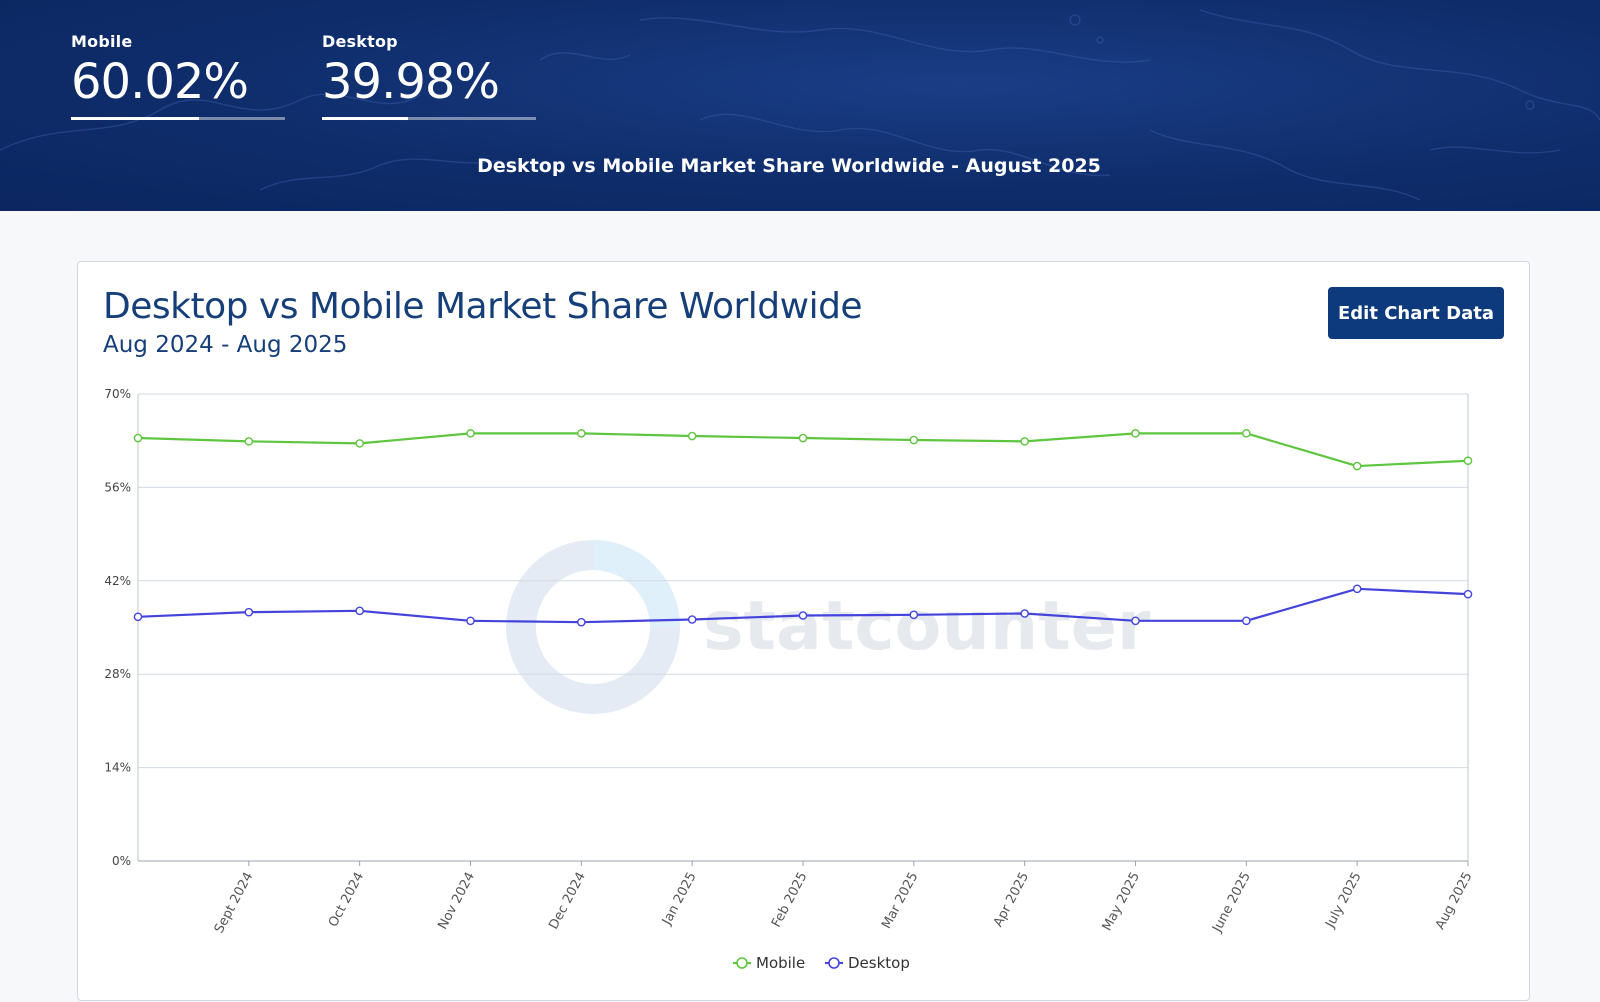  Describe the element at coordinates (121, 861) in the screenshot. I see `y-tick-label: 0%` at that location.